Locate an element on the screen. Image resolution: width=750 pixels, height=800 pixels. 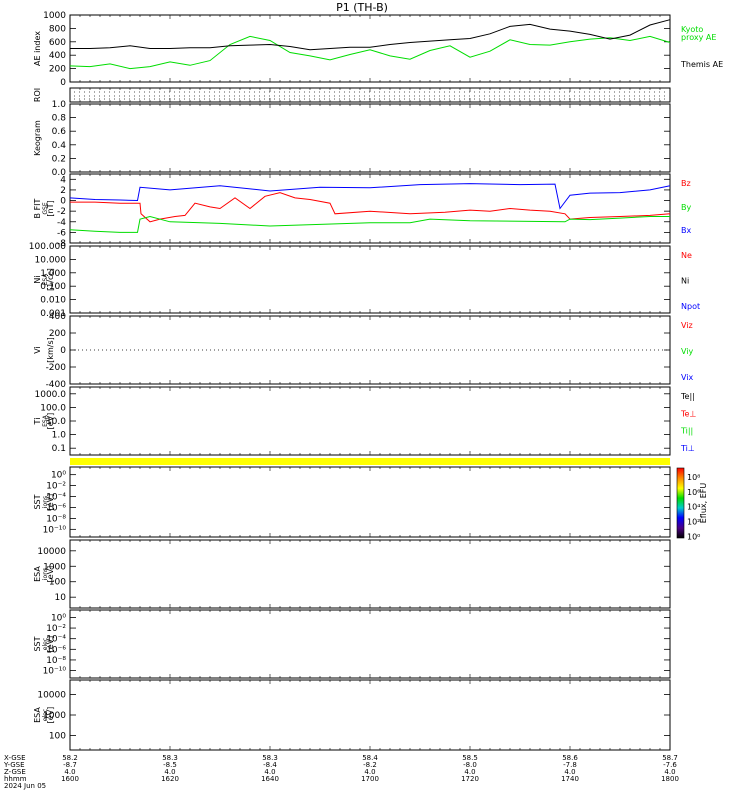
y-tick-label: 800 is located at coordinates (57, 29).